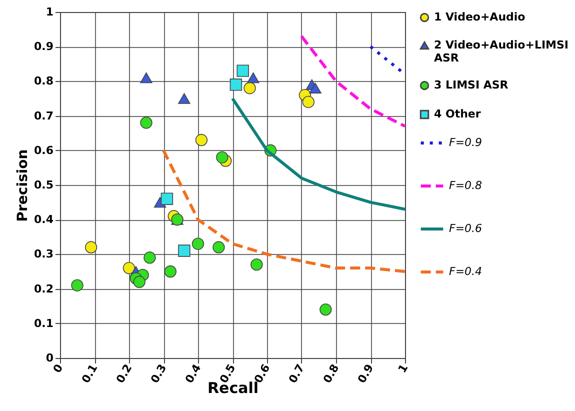 This screenshot has width=575, height=411. I want to click on x-tick-label: 0.5, so click(227, 374).